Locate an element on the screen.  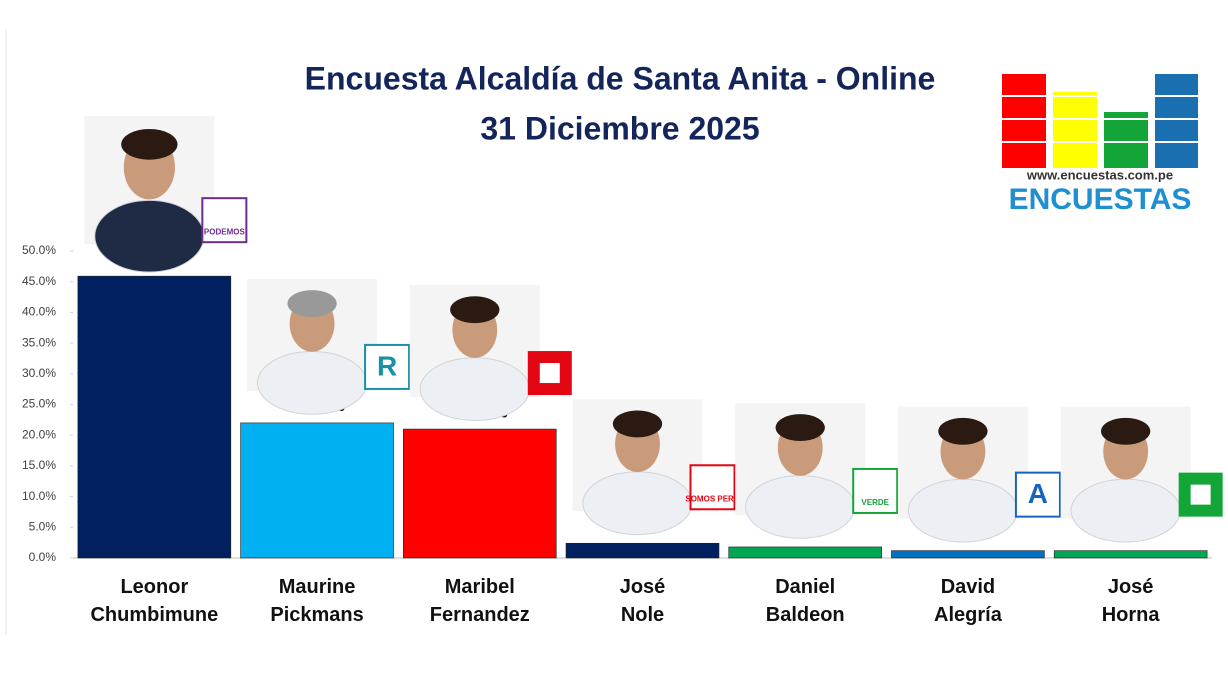
candidate-photo: PODEMOS is located at coordinates (166, 194).